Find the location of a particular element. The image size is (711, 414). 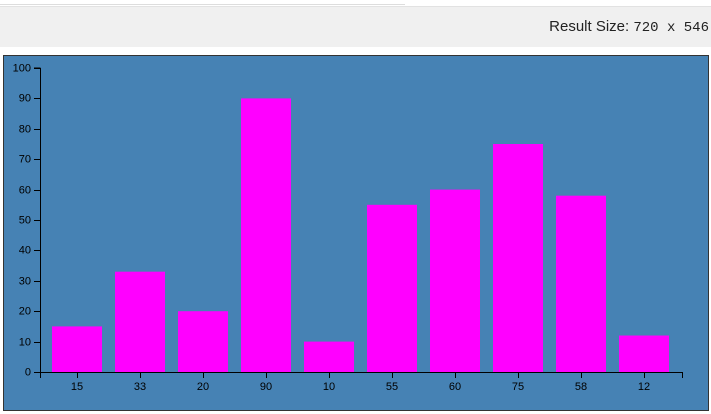

y-tick-label: 80 is located at coordinates (25, 129).